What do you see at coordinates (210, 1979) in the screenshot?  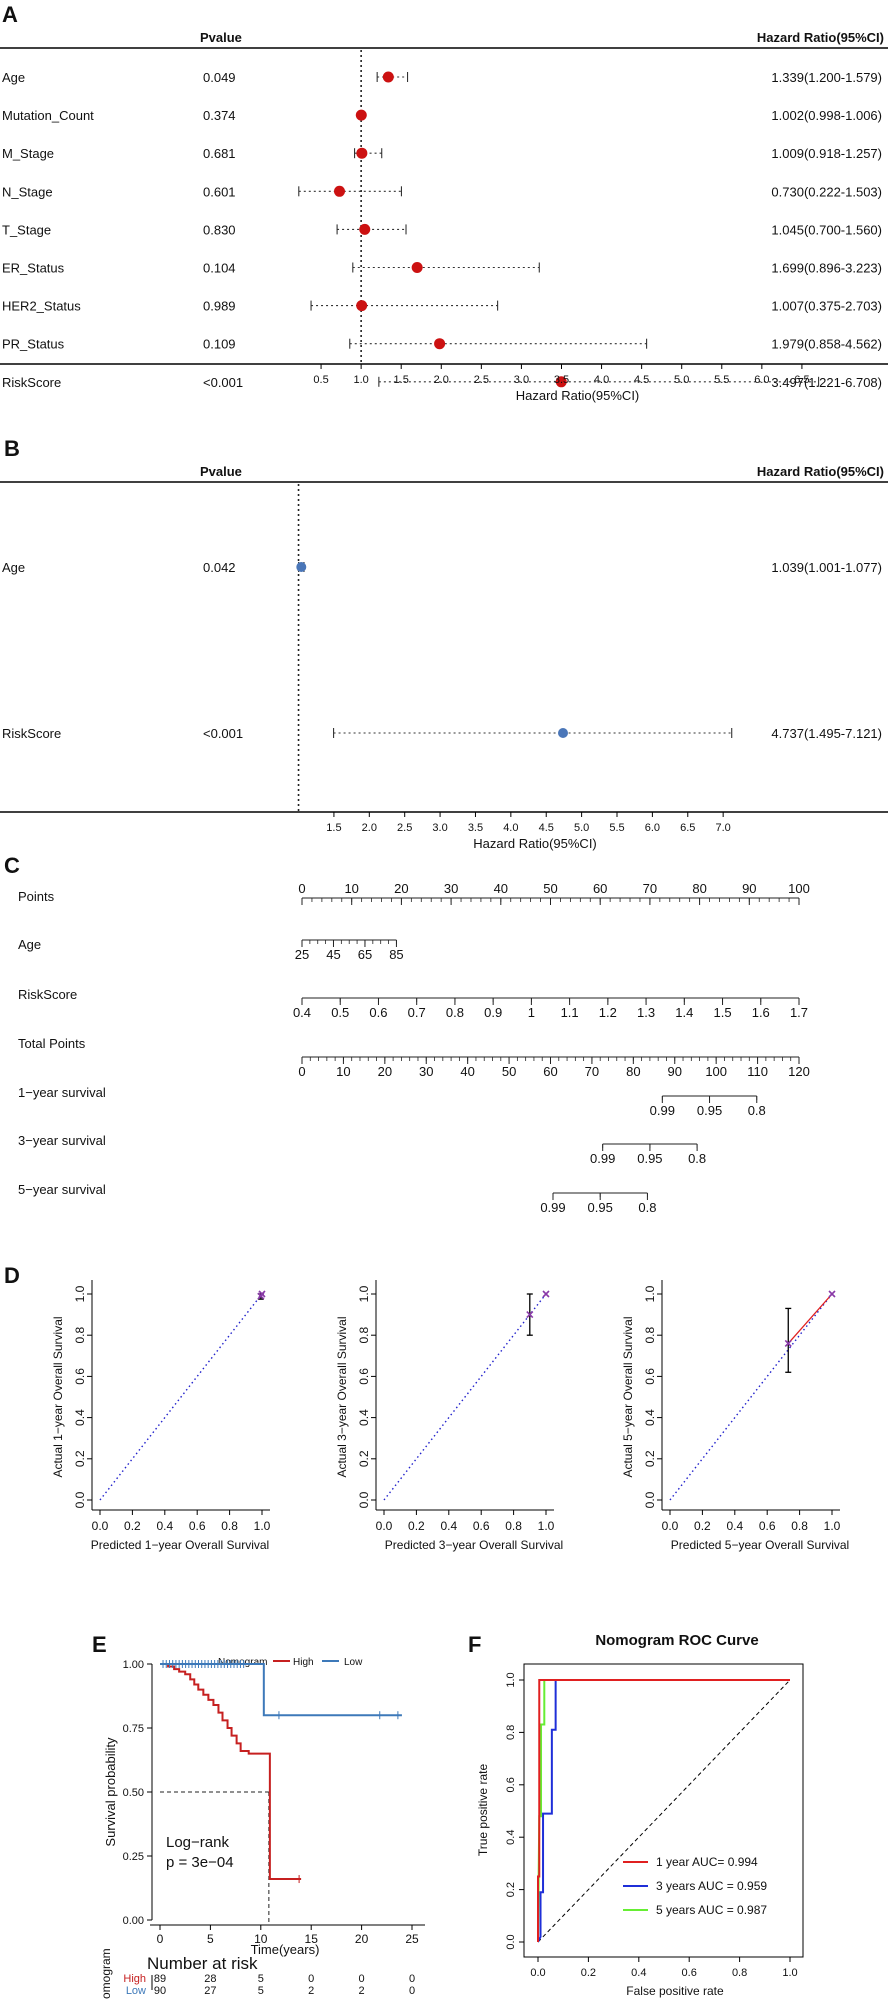 I see `km-risk-value: 28` at bounding box center [210, 1979].